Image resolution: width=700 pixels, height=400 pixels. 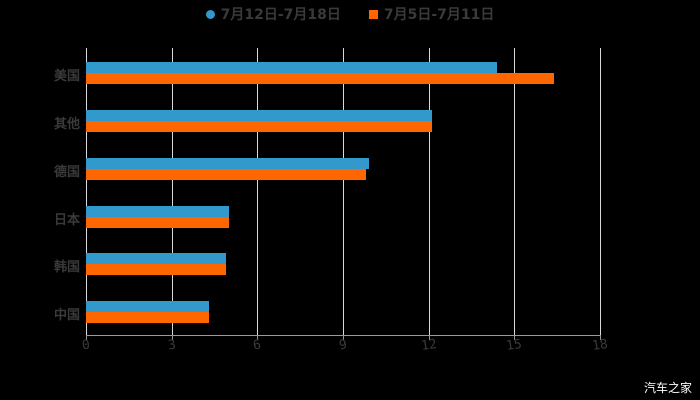 What do you see at coordinates (210, 14) in the screenshot?
I see `circle-marker-icon` at bounding box center [210, 14].